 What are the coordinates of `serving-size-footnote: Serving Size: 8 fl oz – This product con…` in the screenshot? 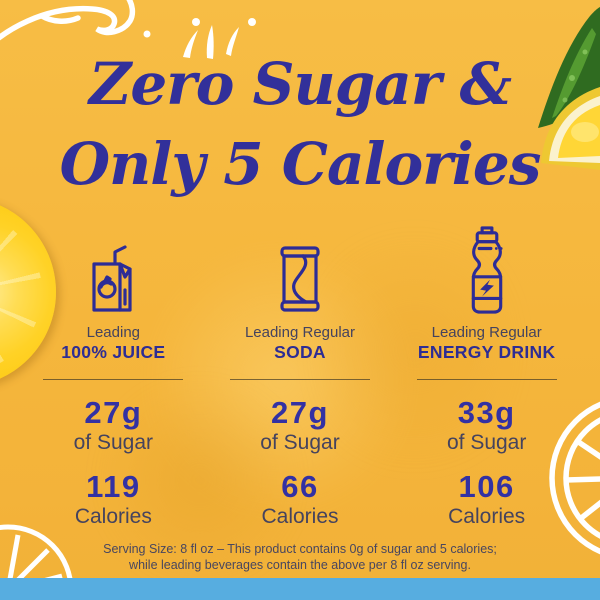 It's located at (300, 557).